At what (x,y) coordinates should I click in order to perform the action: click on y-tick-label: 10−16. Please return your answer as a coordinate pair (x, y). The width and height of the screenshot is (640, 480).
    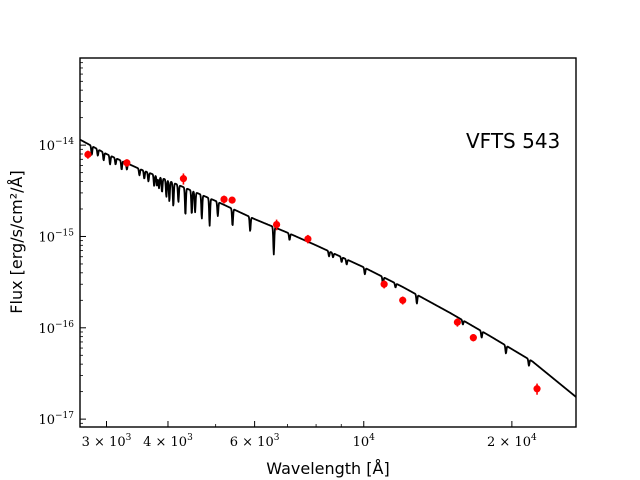
    Looking at the image, I should click on (56, 328).